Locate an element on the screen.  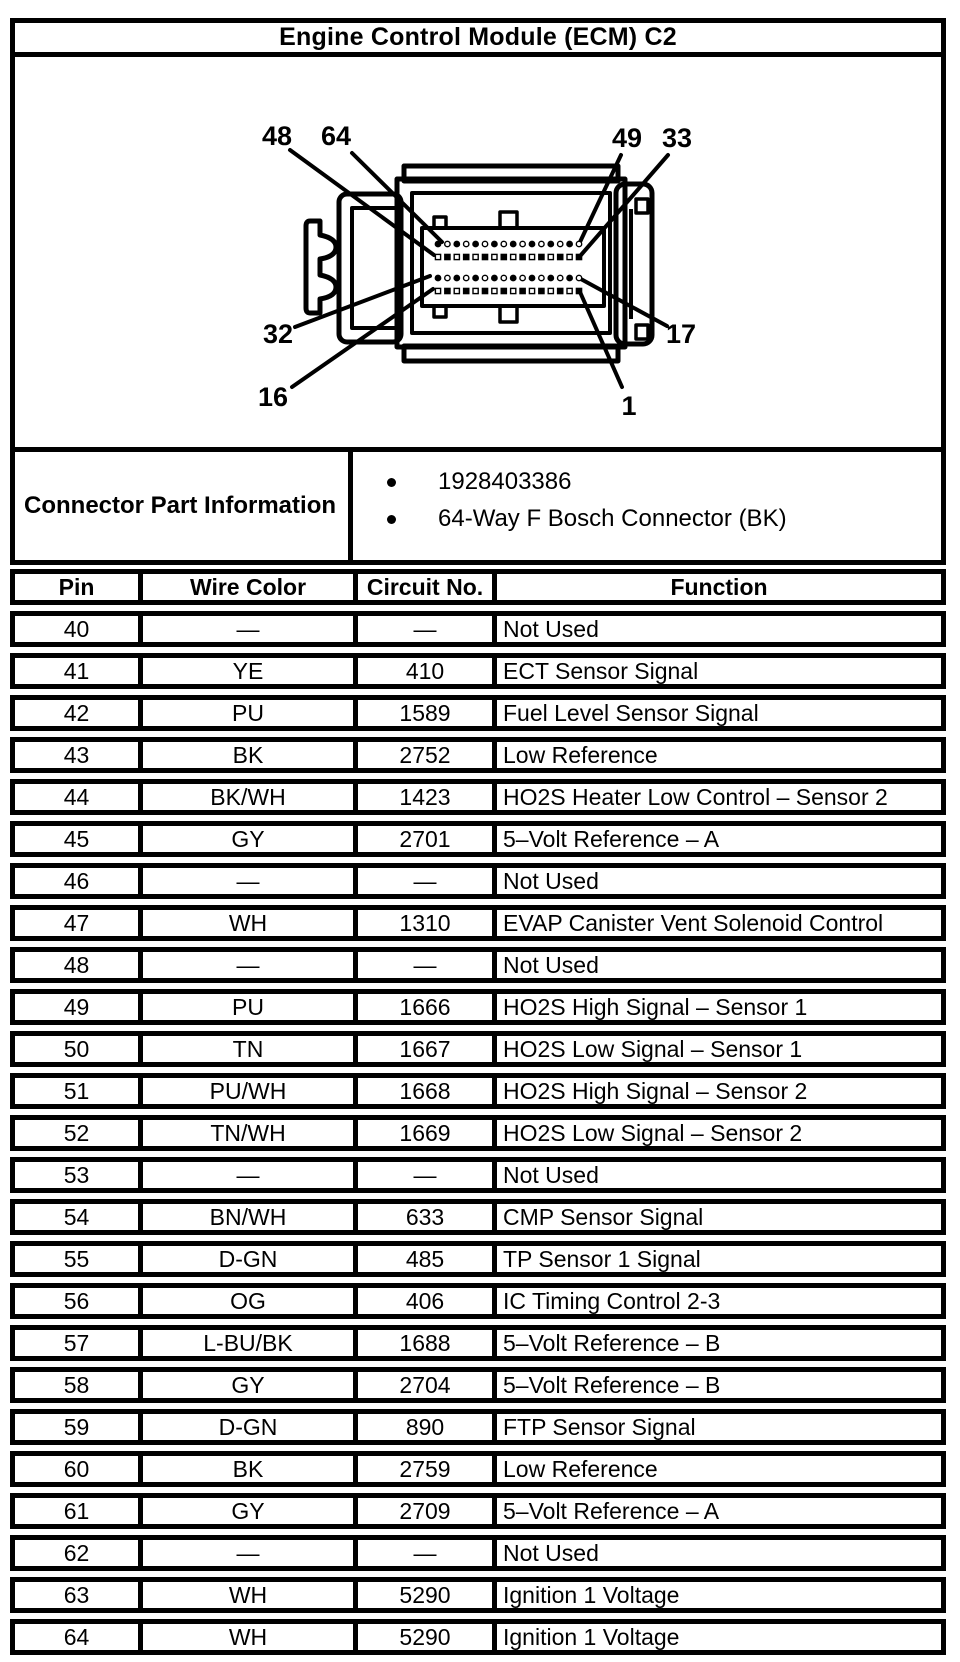
cell-pin: 40 is located at coordinates (79, 629).